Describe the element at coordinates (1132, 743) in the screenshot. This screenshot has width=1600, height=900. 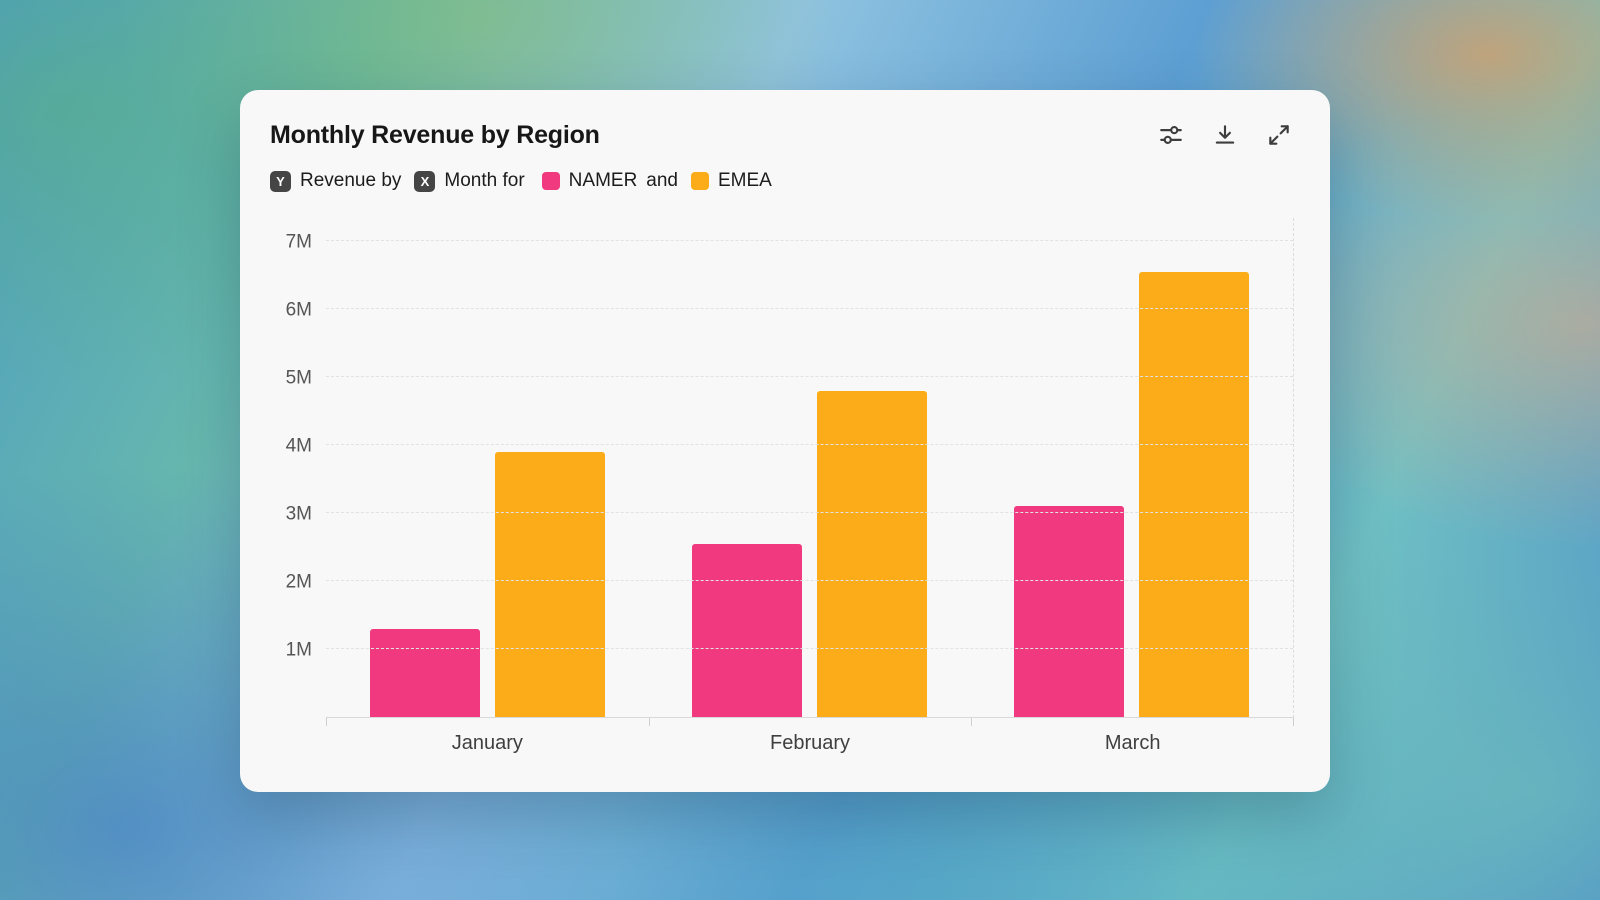
I see `x-tick-label: March` at that location.